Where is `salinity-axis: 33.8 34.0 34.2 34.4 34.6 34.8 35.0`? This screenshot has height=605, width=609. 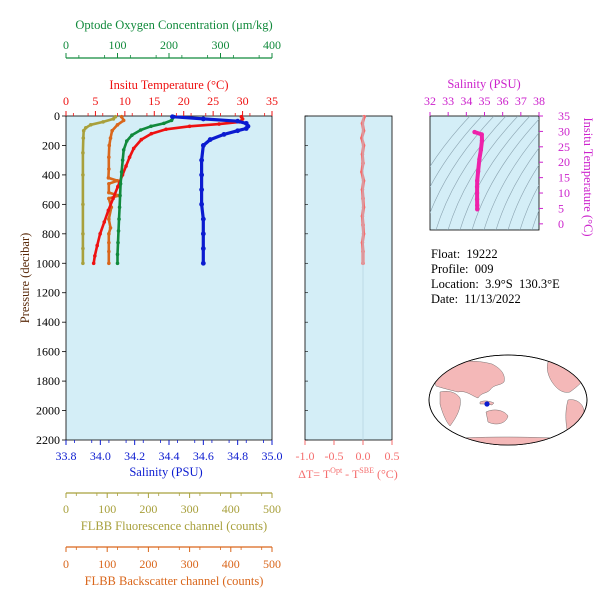 salinity-axis: 33.8 34.0 34.2 34.4 34.6 34.8 35.0 is located at coordinates (169, 451).